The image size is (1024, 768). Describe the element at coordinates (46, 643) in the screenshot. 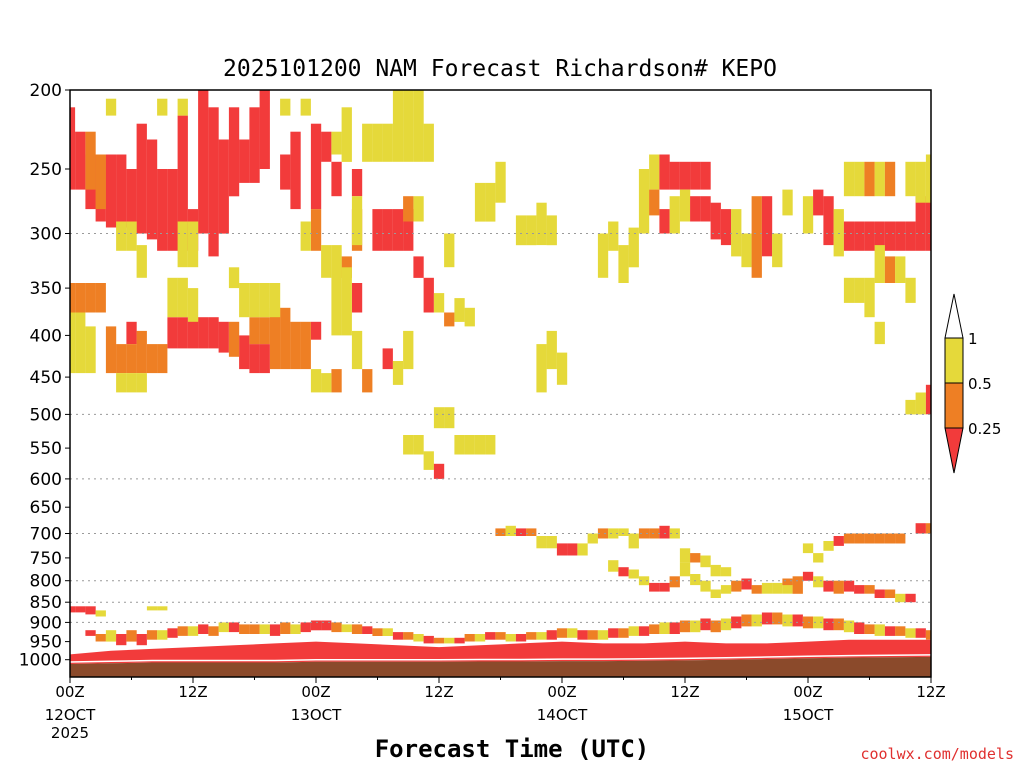

I see `y-tick-label: 950` at that location.